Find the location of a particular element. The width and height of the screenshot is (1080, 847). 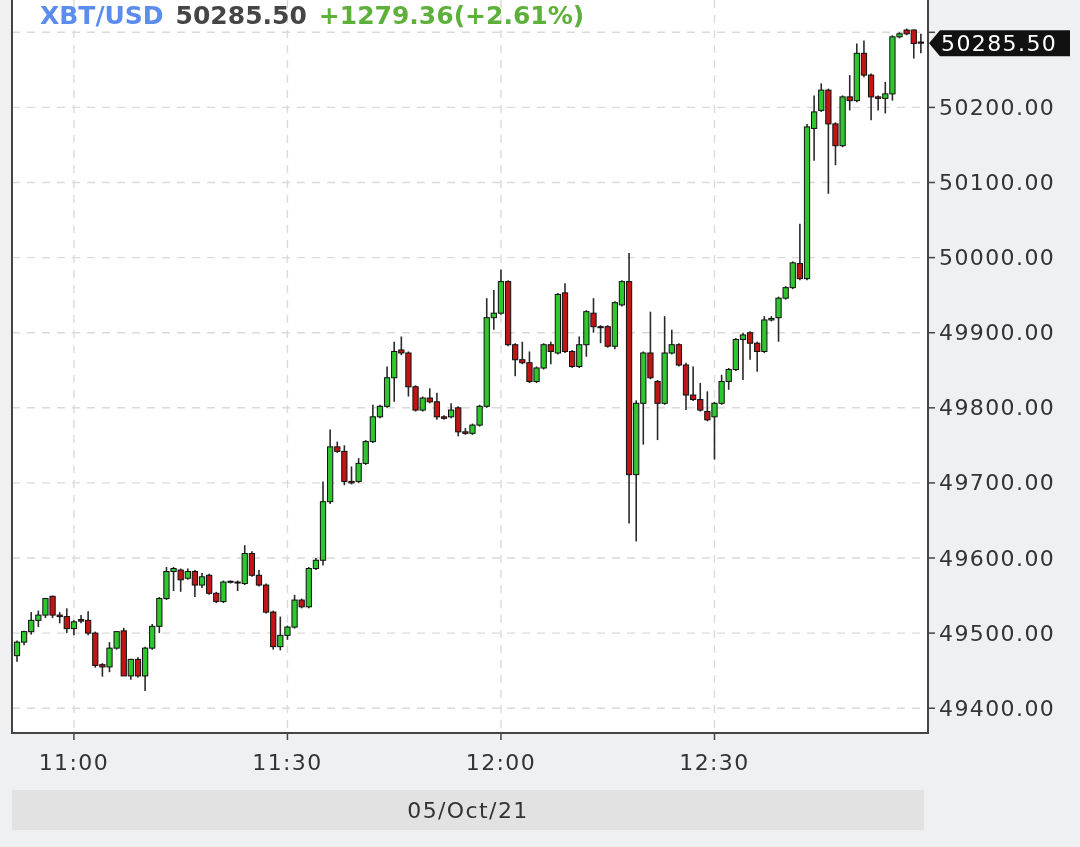

y-tick-label: 49400.00 is located at coordinates (997, 708).